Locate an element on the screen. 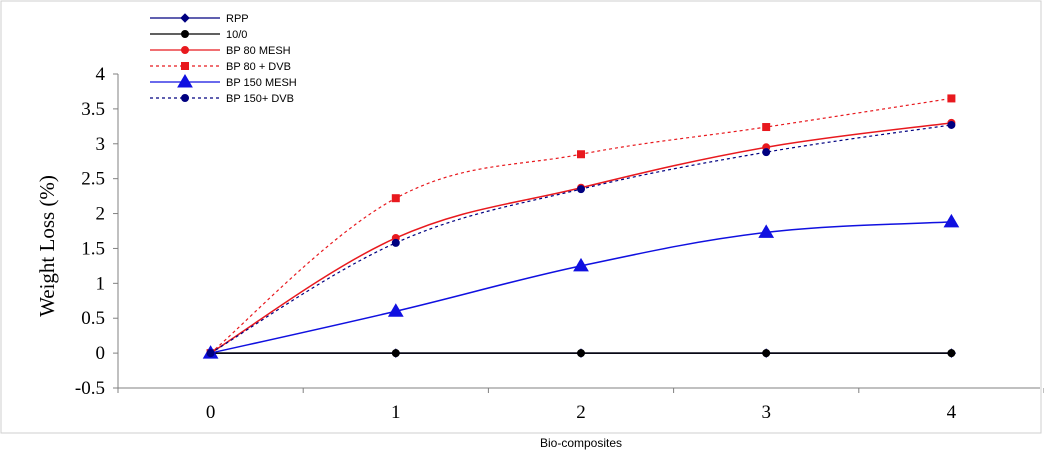 This screenshot has width=1044, height=454. legend-label: RPP is located at coordinates (237, 19).